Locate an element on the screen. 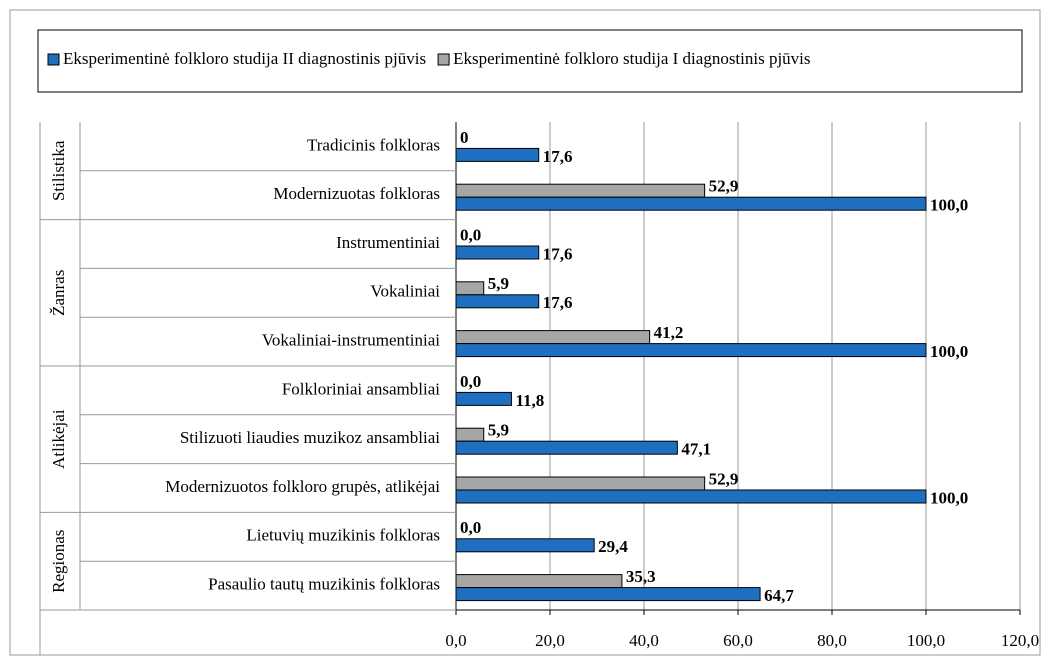 Image resolution: width=1048 pixels, height=660 pixels. category-label: Instrumentiniai is located at coordinates (388, 242).